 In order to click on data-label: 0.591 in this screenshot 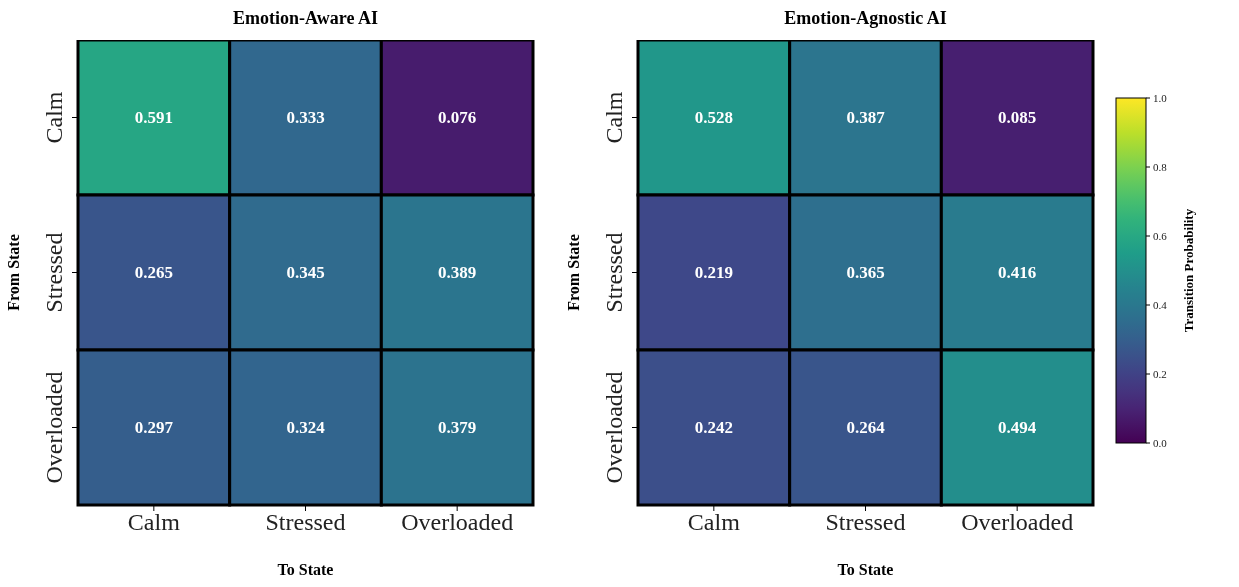, I will do `click(153, 117)`.